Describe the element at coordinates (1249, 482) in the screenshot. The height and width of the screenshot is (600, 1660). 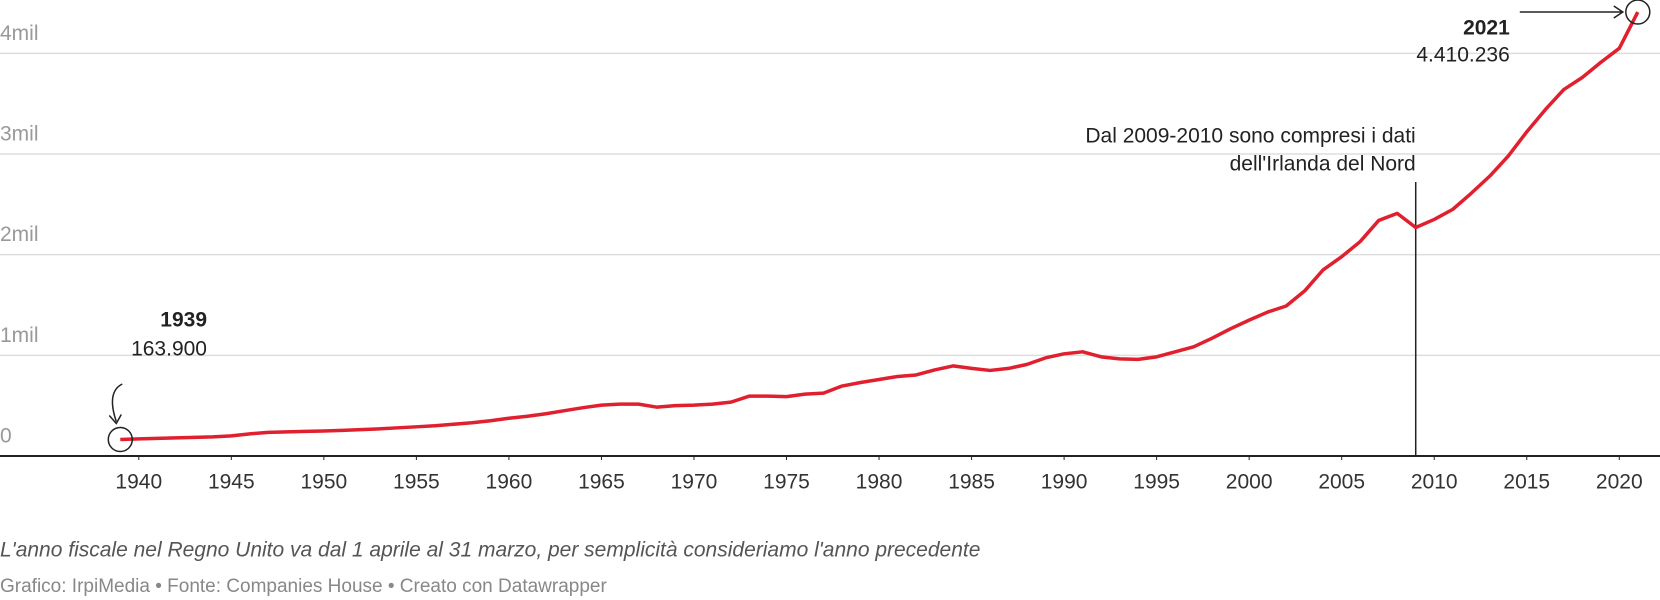
I see `x-tick-label: 2000` at that location.